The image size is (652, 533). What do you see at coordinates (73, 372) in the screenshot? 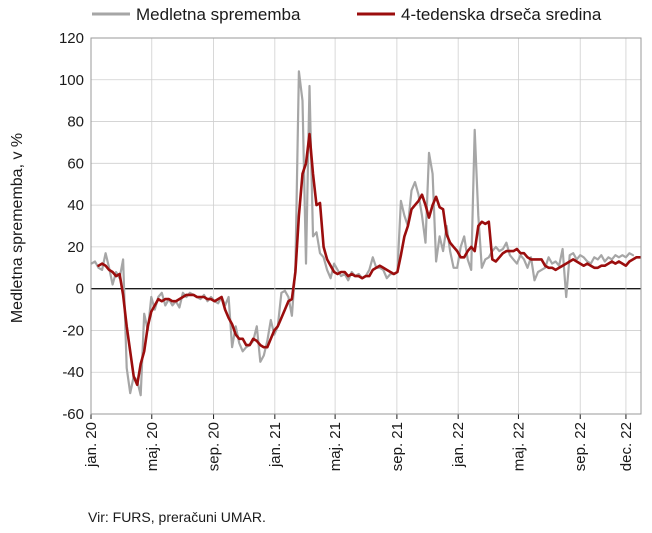
I see `y-tick-label: -40` at bounding box center [73, 372].